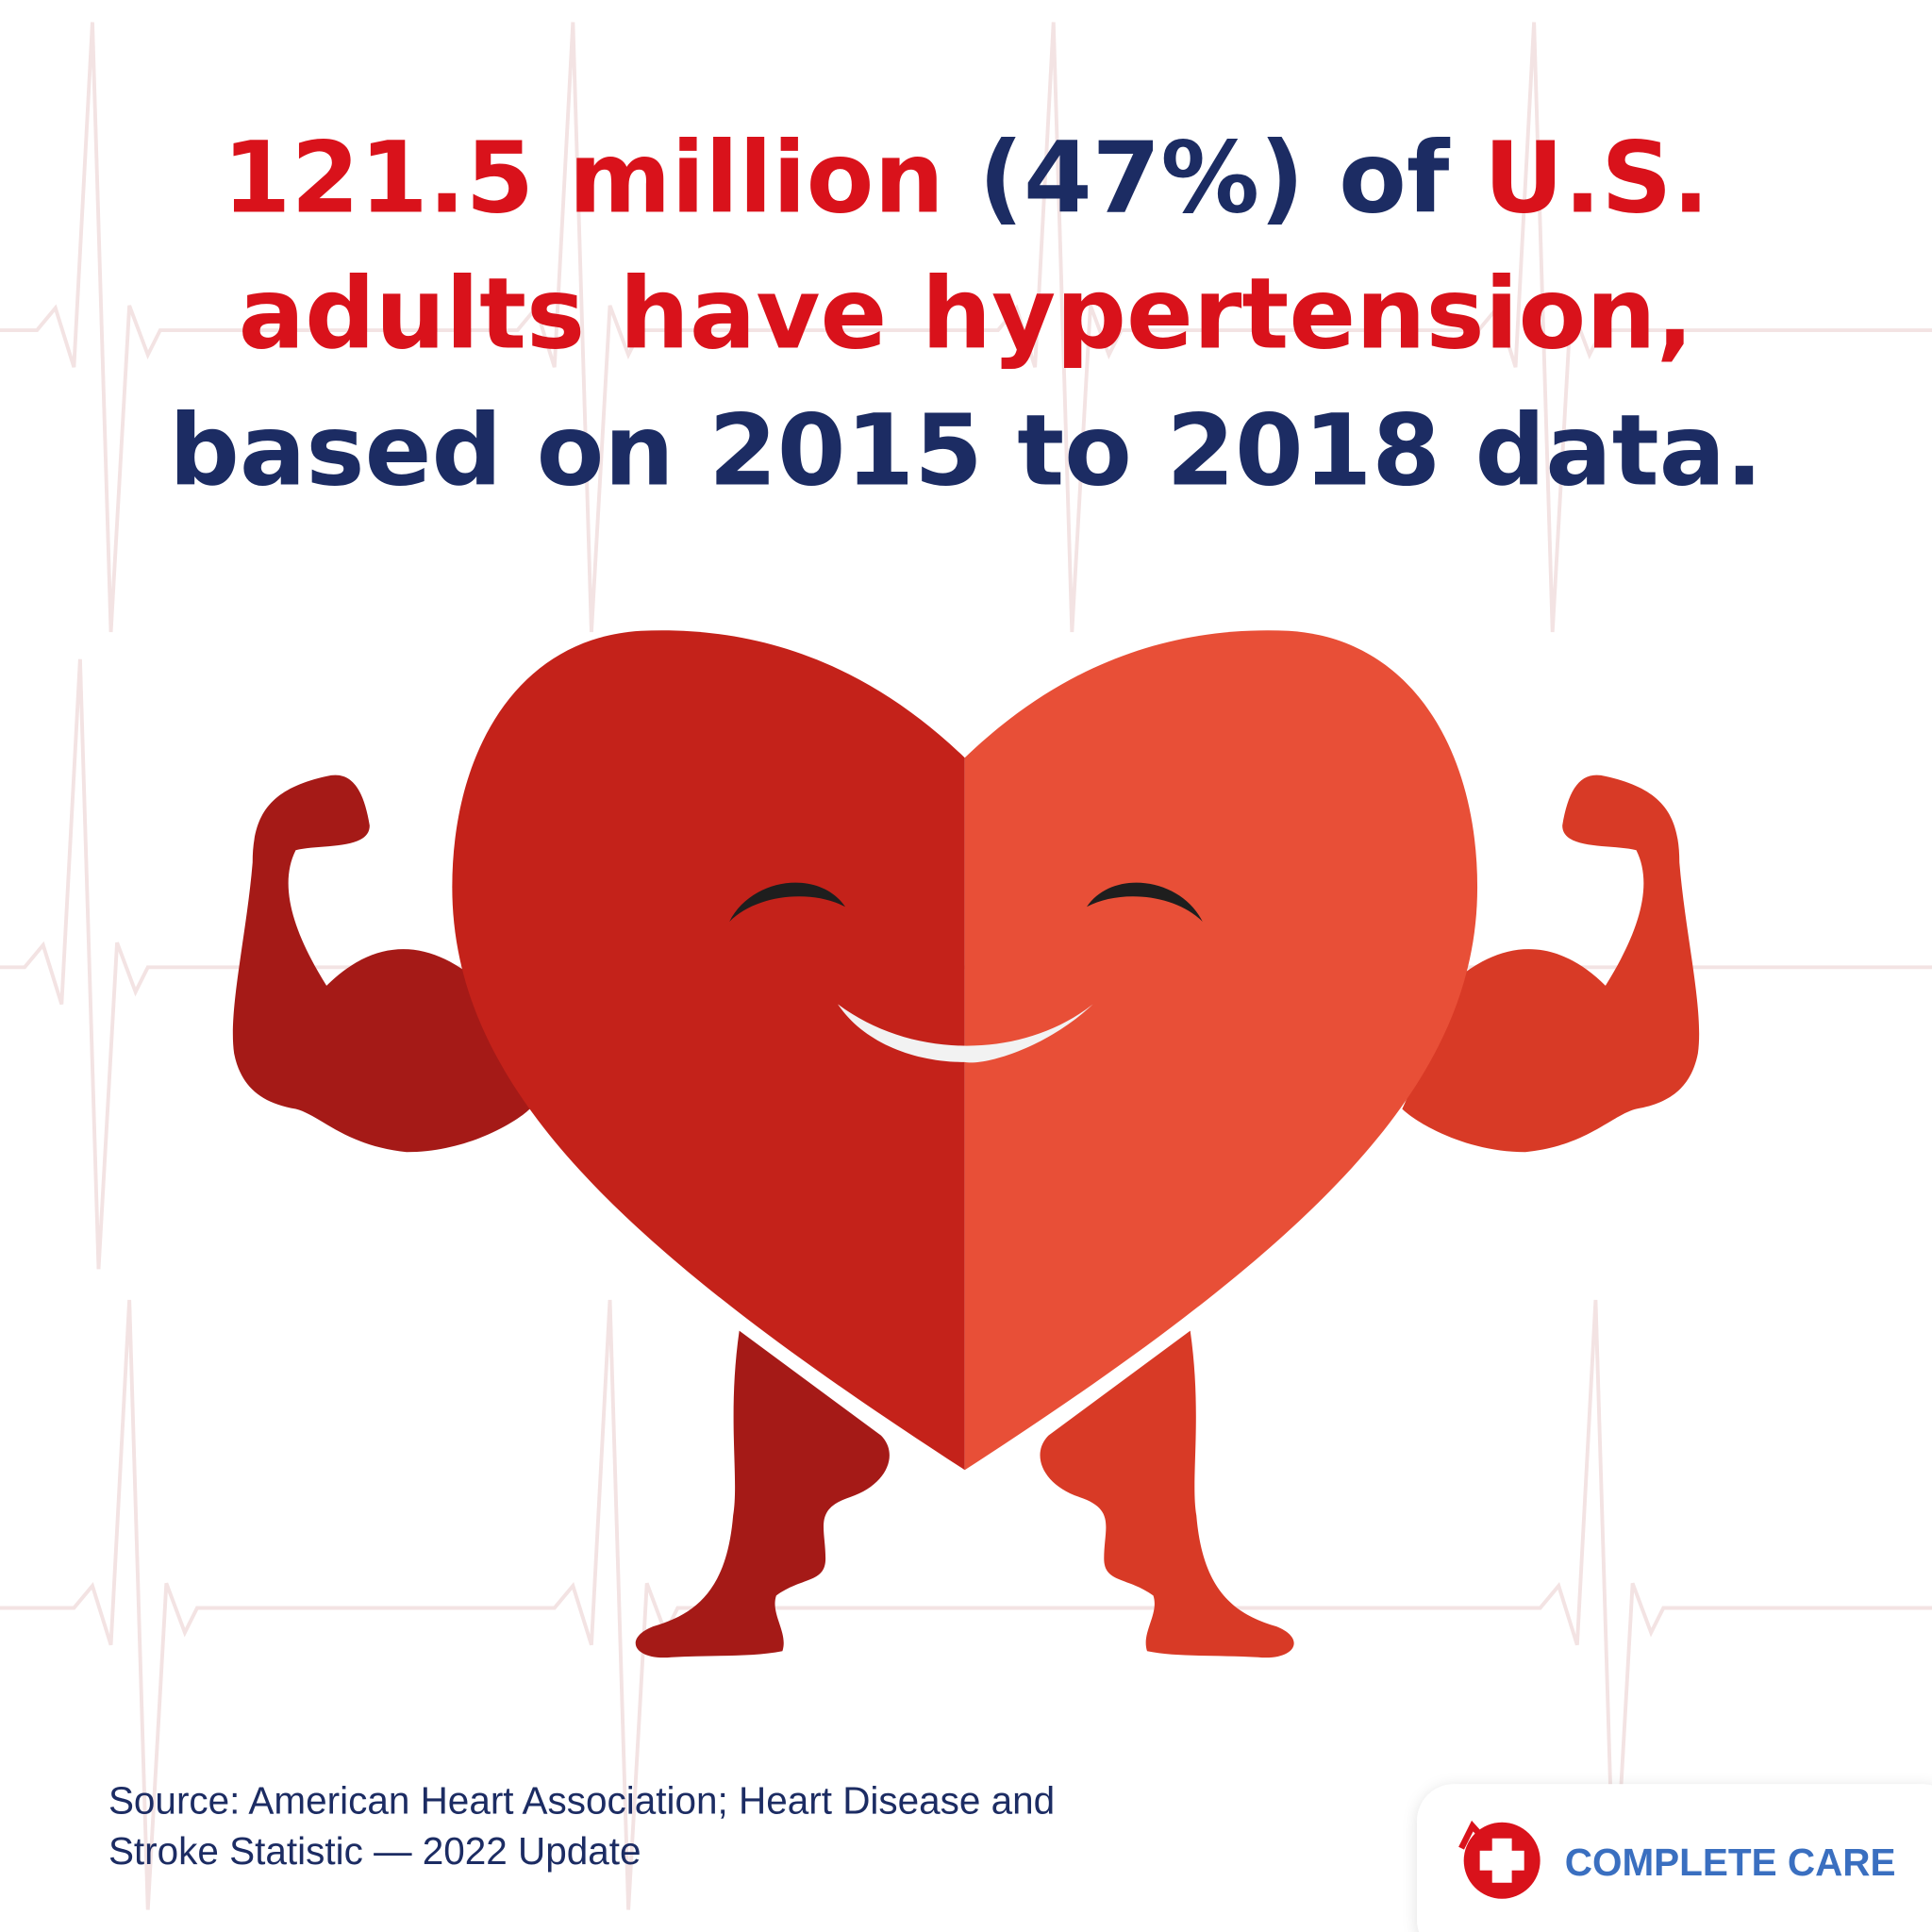 The image size is (1932, 1932). What do you see at coordinates (1731, 1862) in the screenshot?
I see `logo-text: COMPLETE CARE` at bounding box center [1731, 1862].